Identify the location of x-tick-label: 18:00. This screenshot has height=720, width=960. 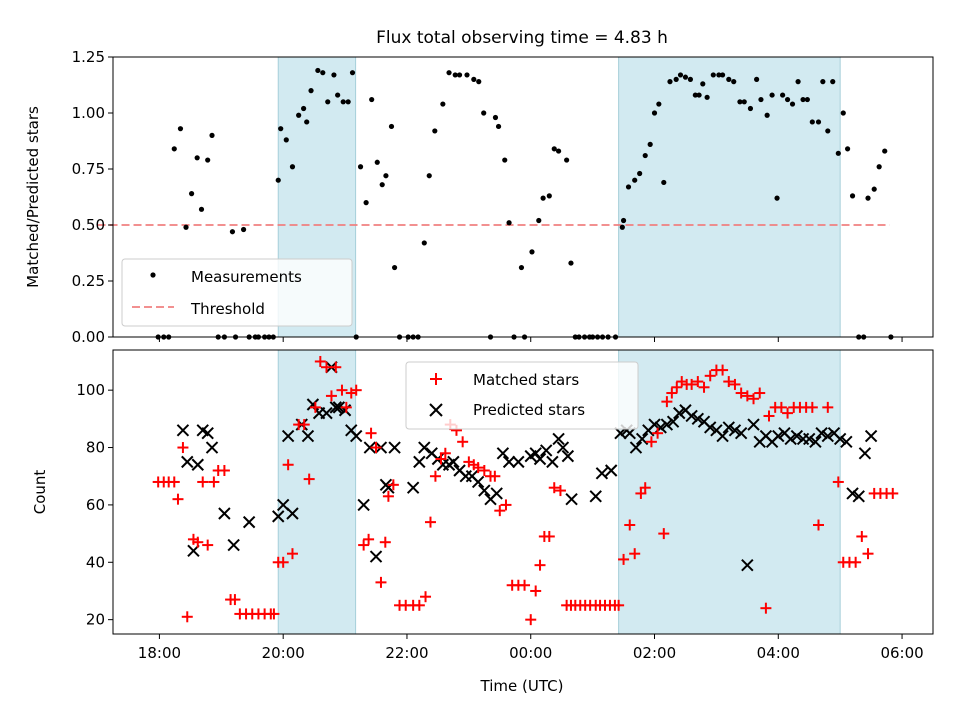
(159, 653).